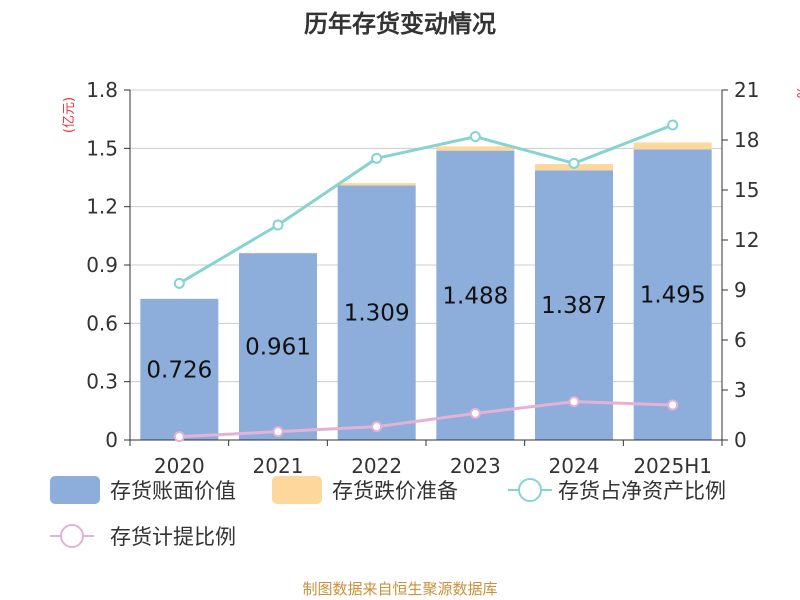  What do you see at coordinates (426, 419) in the screenshot?
I see `line-impairment-ratio` at bounding box center [426, 419].